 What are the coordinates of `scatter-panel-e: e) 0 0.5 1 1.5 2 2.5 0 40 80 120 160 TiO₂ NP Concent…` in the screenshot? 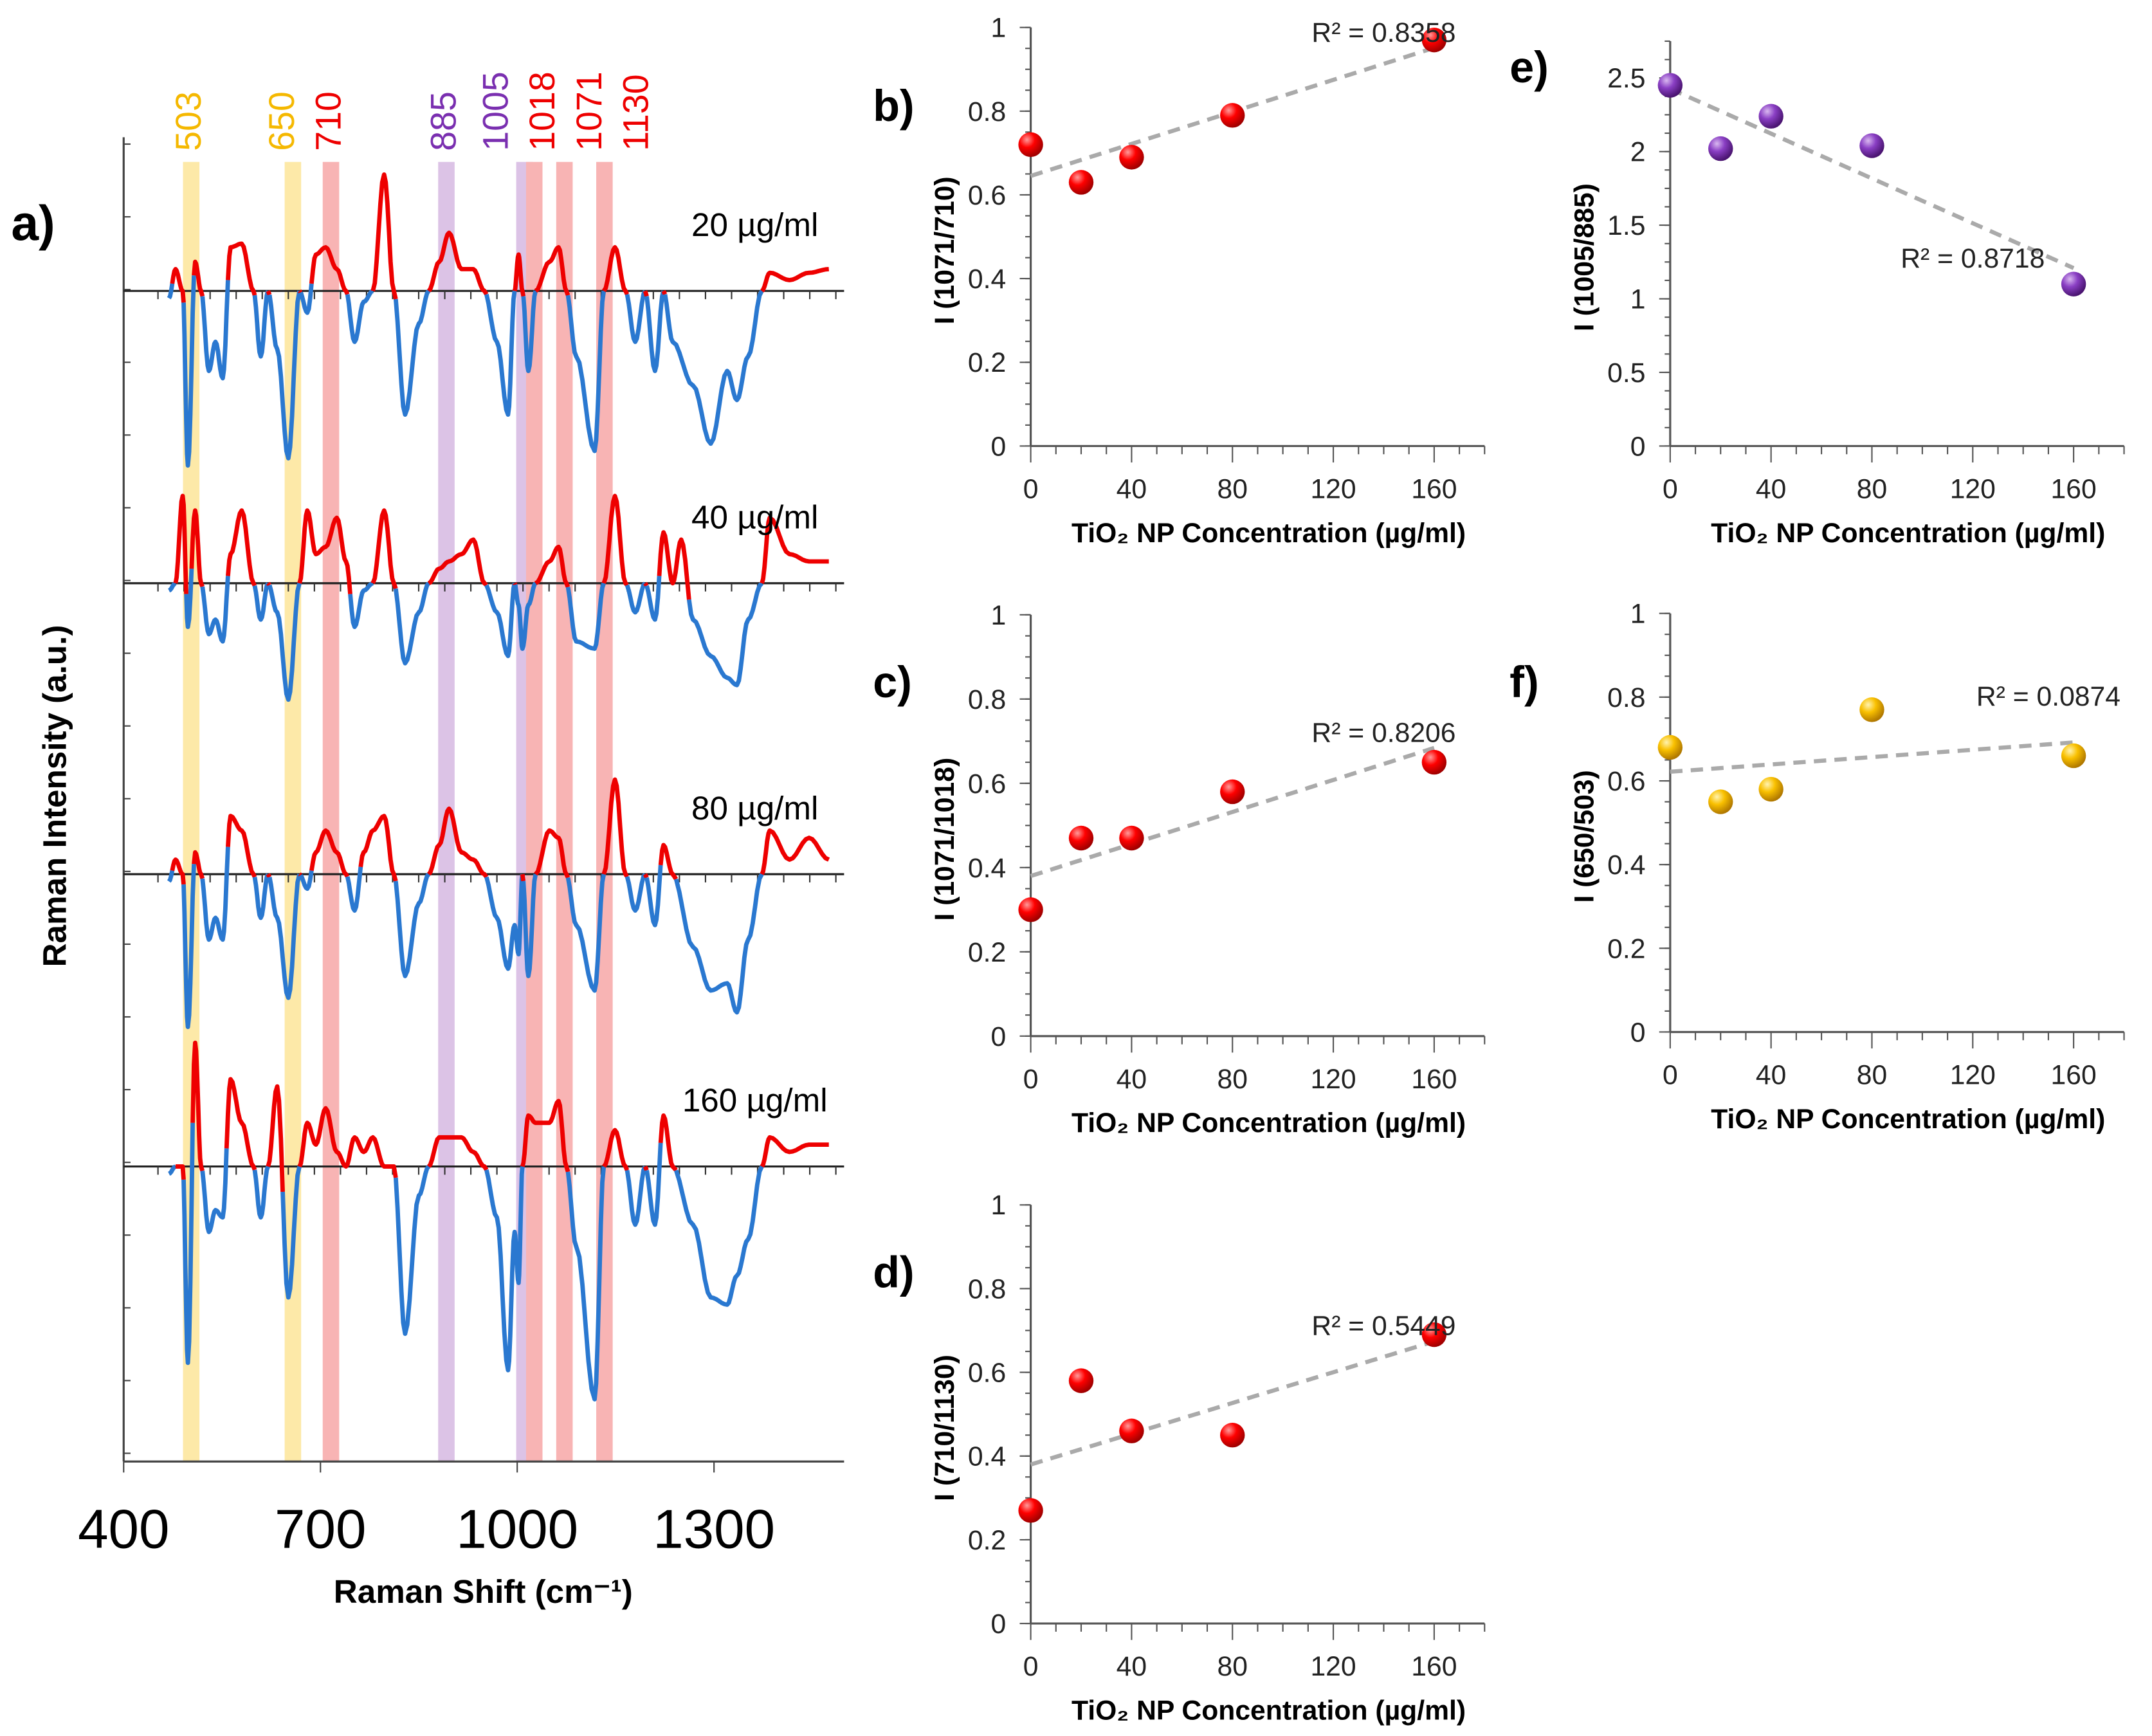 It's located at (1817, 294).